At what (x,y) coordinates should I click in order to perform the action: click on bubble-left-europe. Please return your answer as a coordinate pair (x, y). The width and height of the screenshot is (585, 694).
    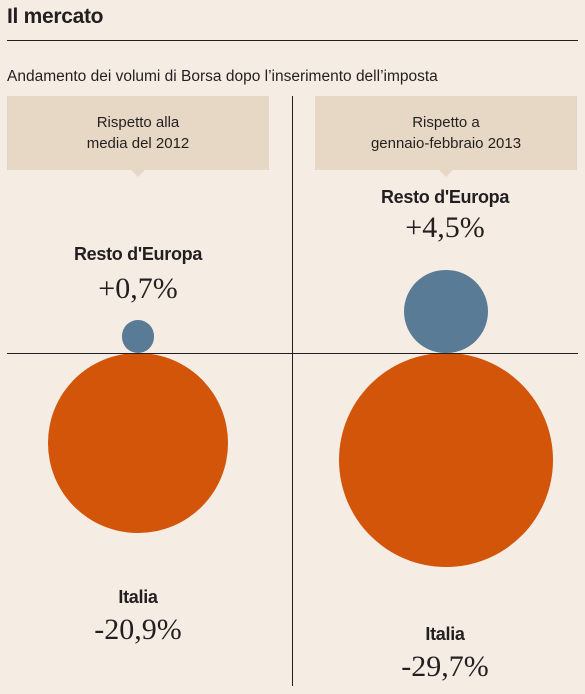
    Looking at the image, I should click on (138, 336).